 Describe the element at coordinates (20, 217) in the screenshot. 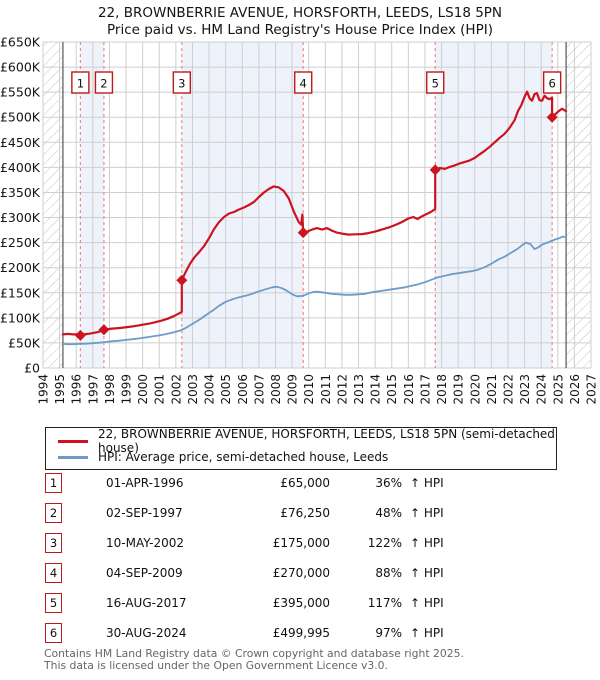

I see `svg-text: £300K` at that location.